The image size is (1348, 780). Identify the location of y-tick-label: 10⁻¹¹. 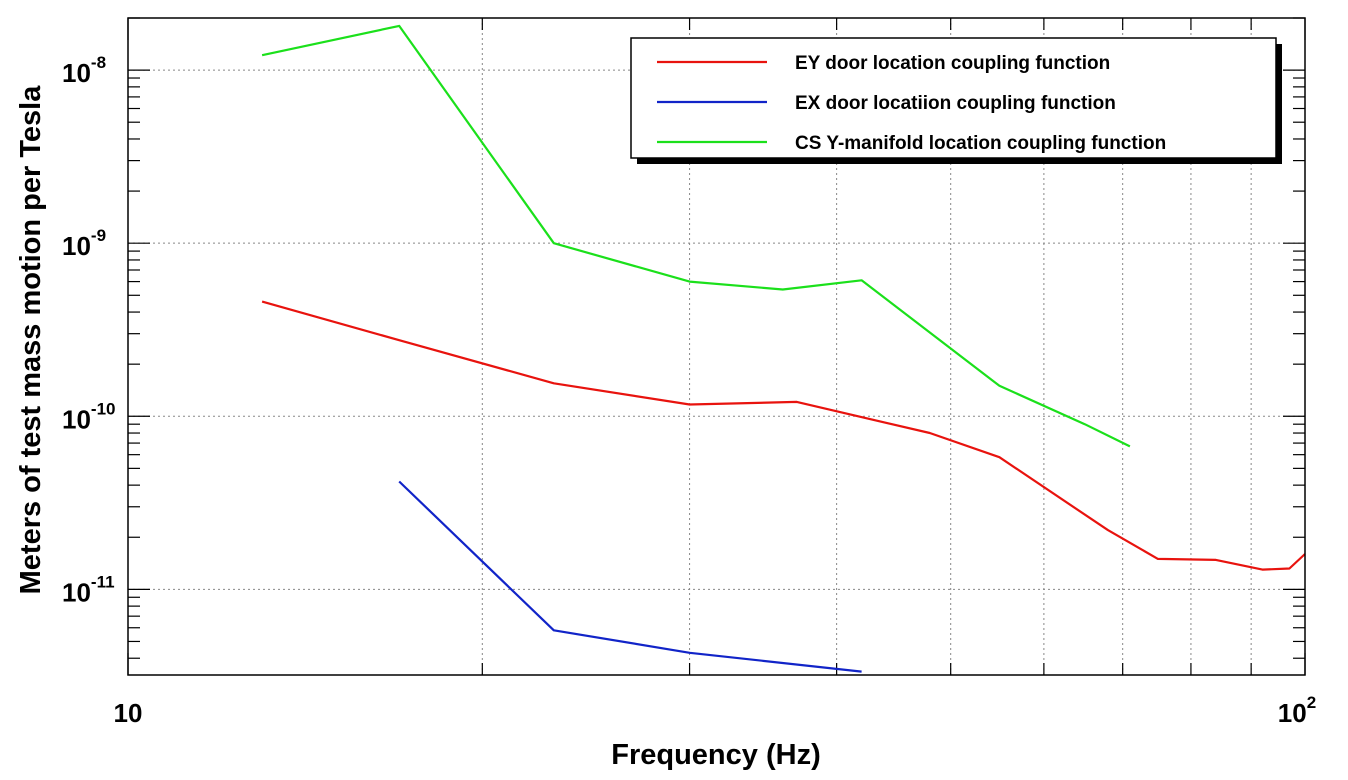
(88, 589).